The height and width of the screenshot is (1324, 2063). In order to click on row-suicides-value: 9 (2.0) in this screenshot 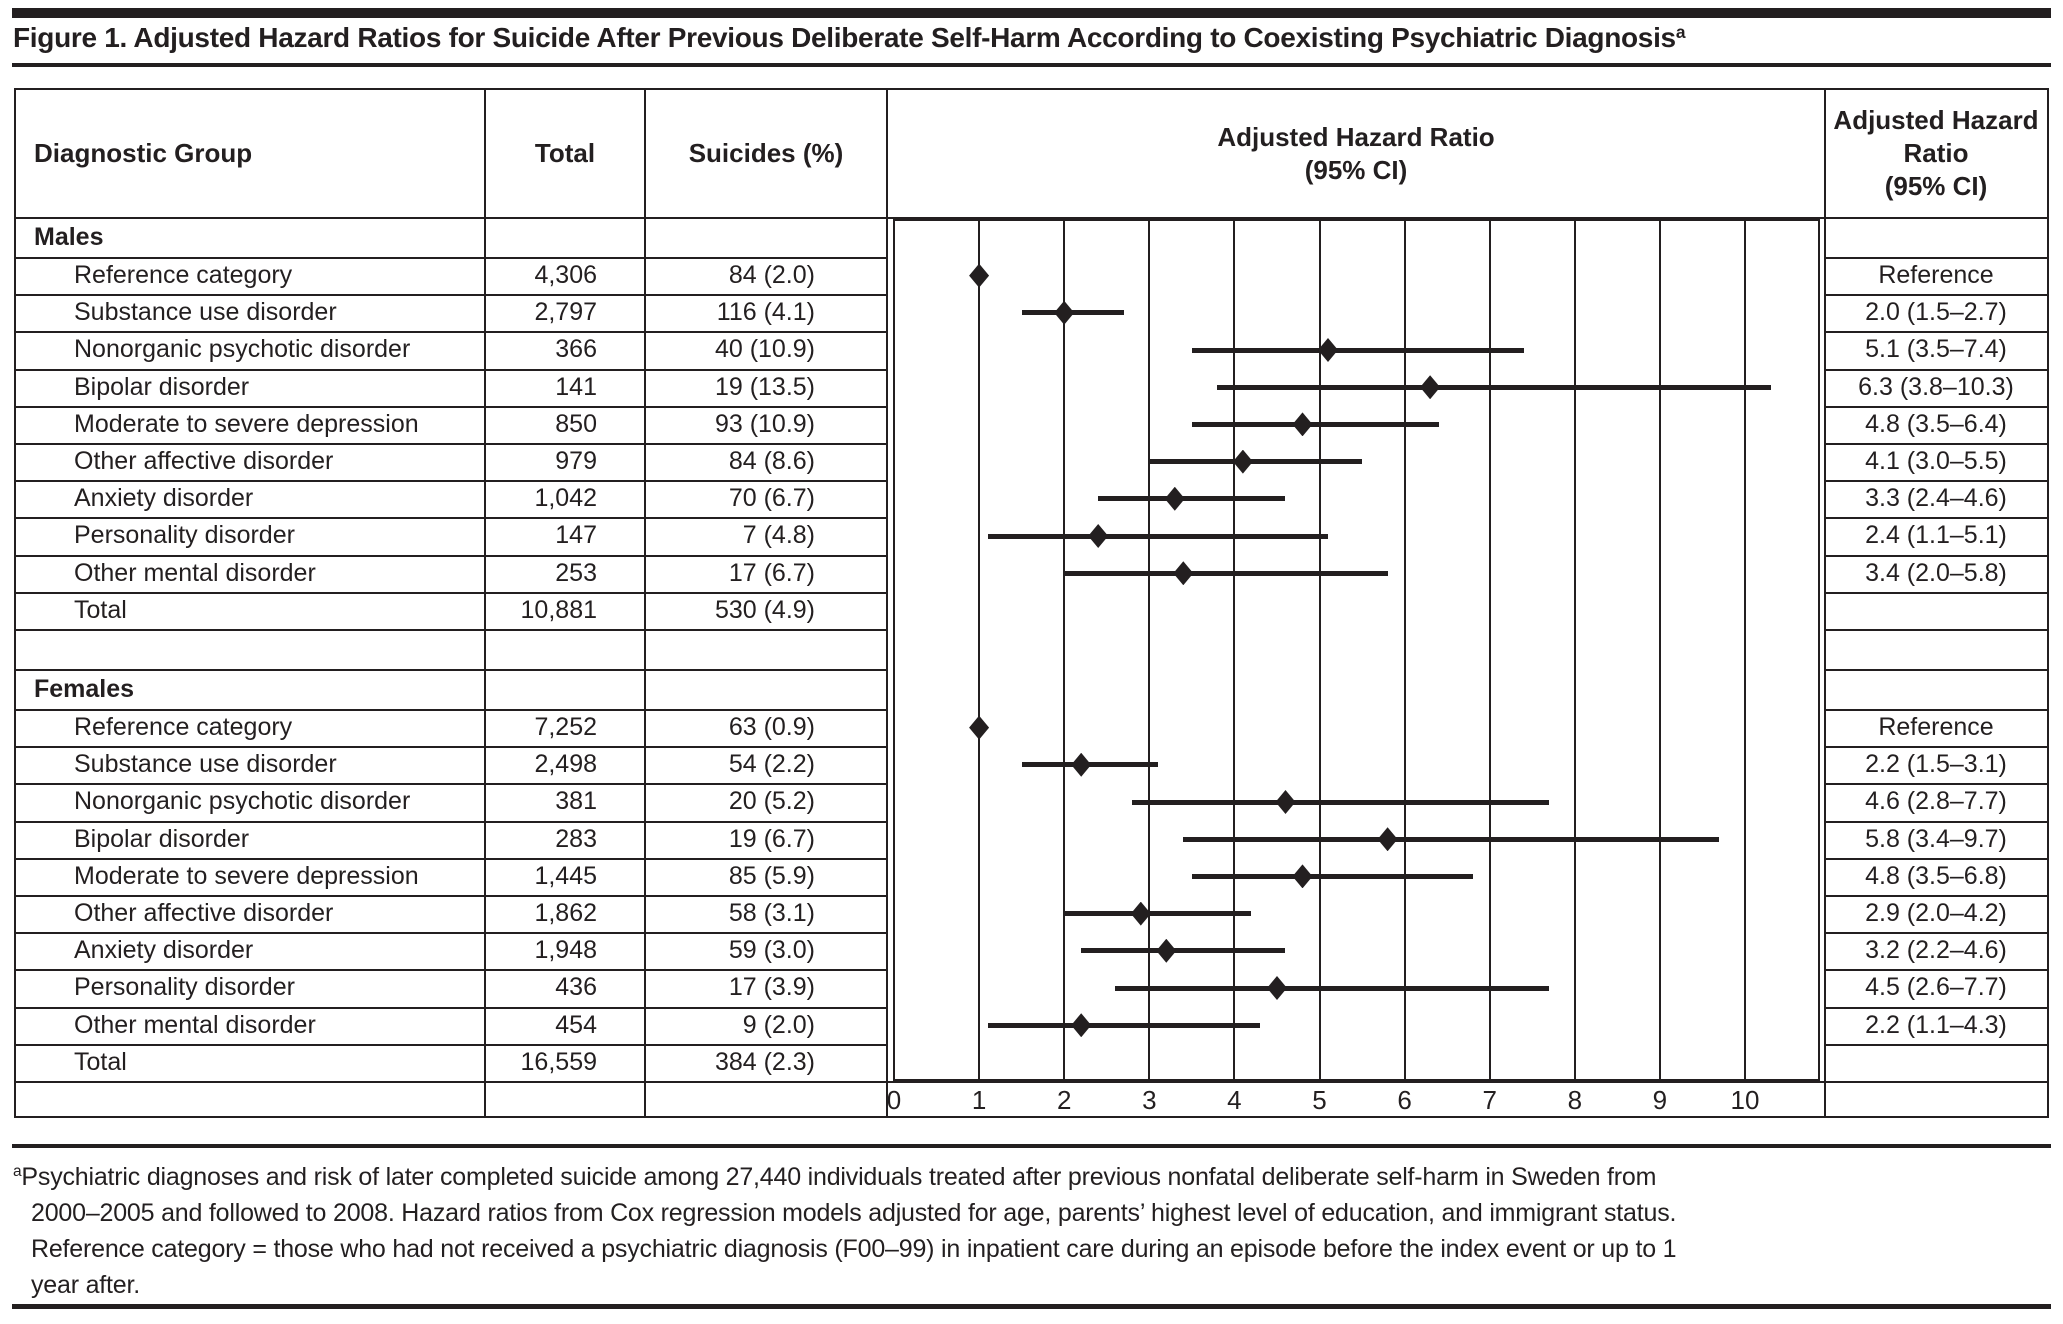, I will do `click(778, 1024)`.